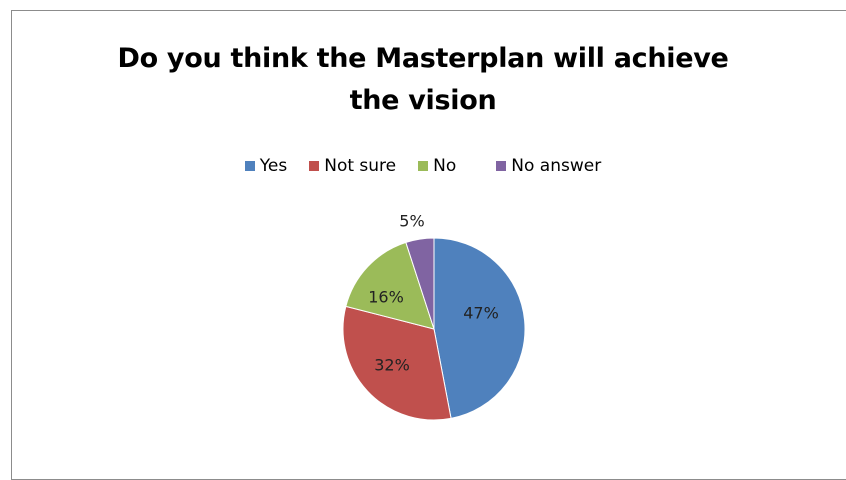  What do you see at coordinates (314, 166) in the screenshot?
I see `legend-swatch-not-sure` at bounding box center [314, 166].